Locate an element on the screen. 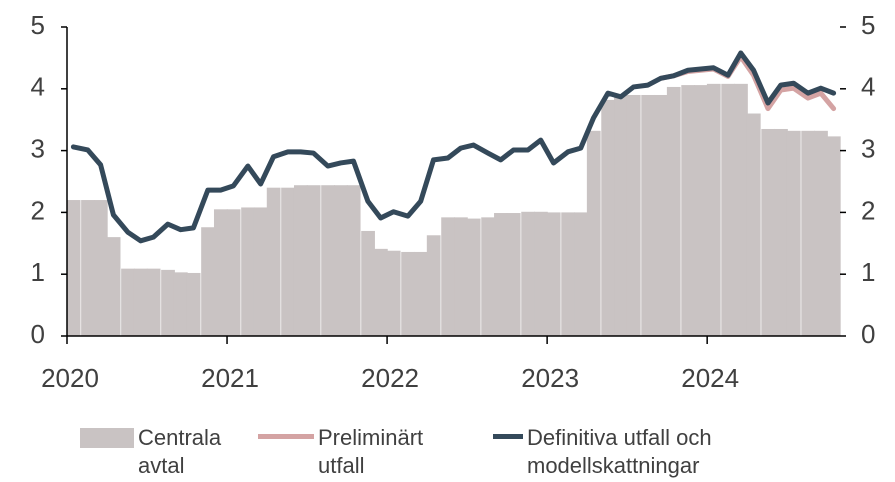  legend-item: Centrala avtal is located at coordinates (165, 452).